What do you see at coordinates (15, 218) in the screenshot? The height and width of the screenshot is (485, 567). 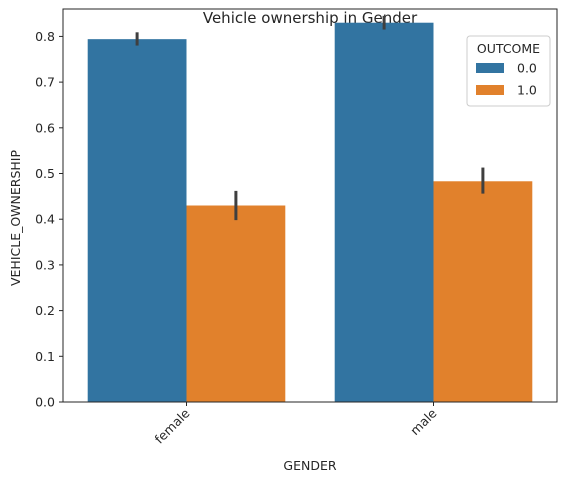 I see `y-axis-label: VEHICLE_OWNERSHIP` at bounding box center [15, 218].